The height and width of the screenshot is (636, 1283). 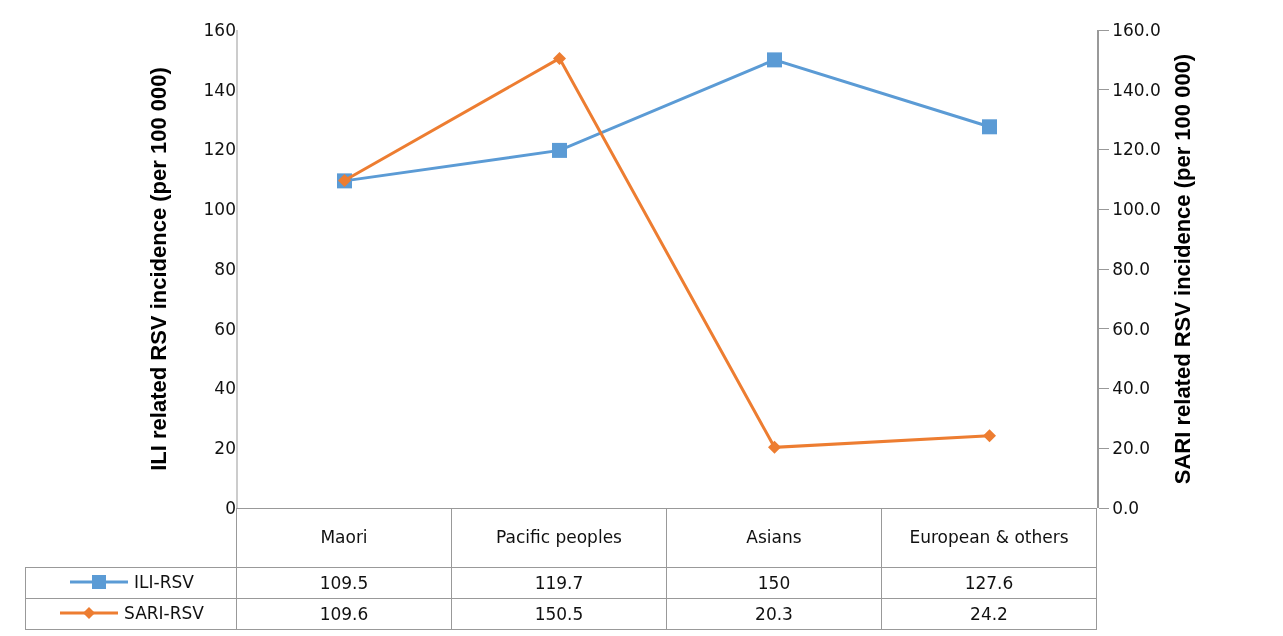 What do you see at coordinates (159, 269) in the screenshot?
I see `y-axis-title: ILI related RSV incidence (per 100 000)` at bounding box center [159, 269].